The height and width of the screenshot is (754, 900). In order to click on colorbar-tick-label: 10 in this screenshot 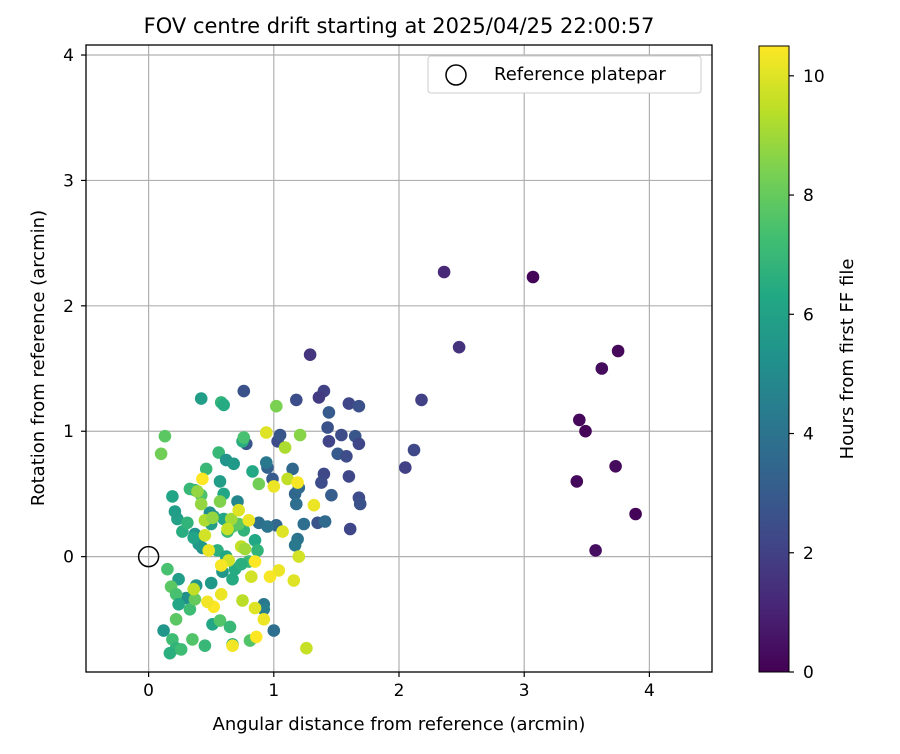, I will do `click(814, 77)`.